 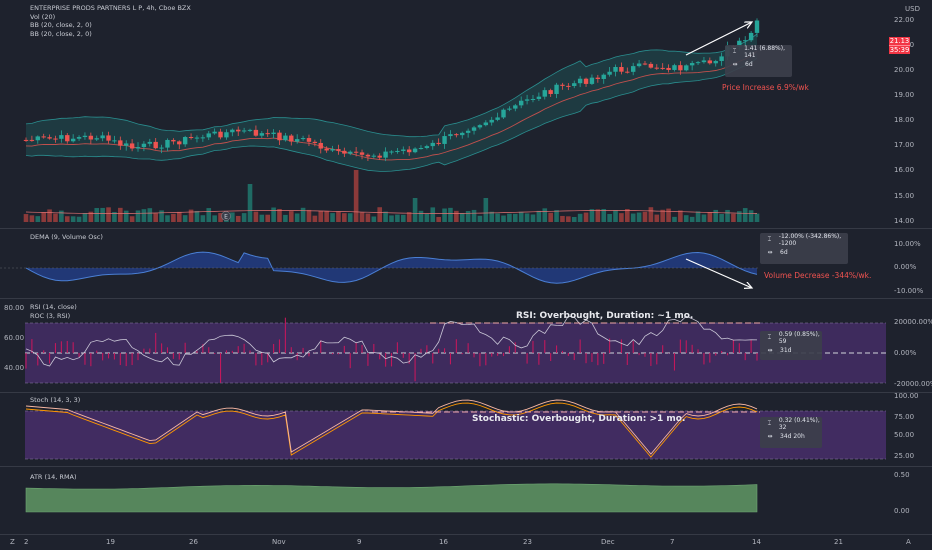 What do you see at coordinates (749, 64) in the screenshot?
I see `price-range-duration: 6d` at bounding box center [749, 64].